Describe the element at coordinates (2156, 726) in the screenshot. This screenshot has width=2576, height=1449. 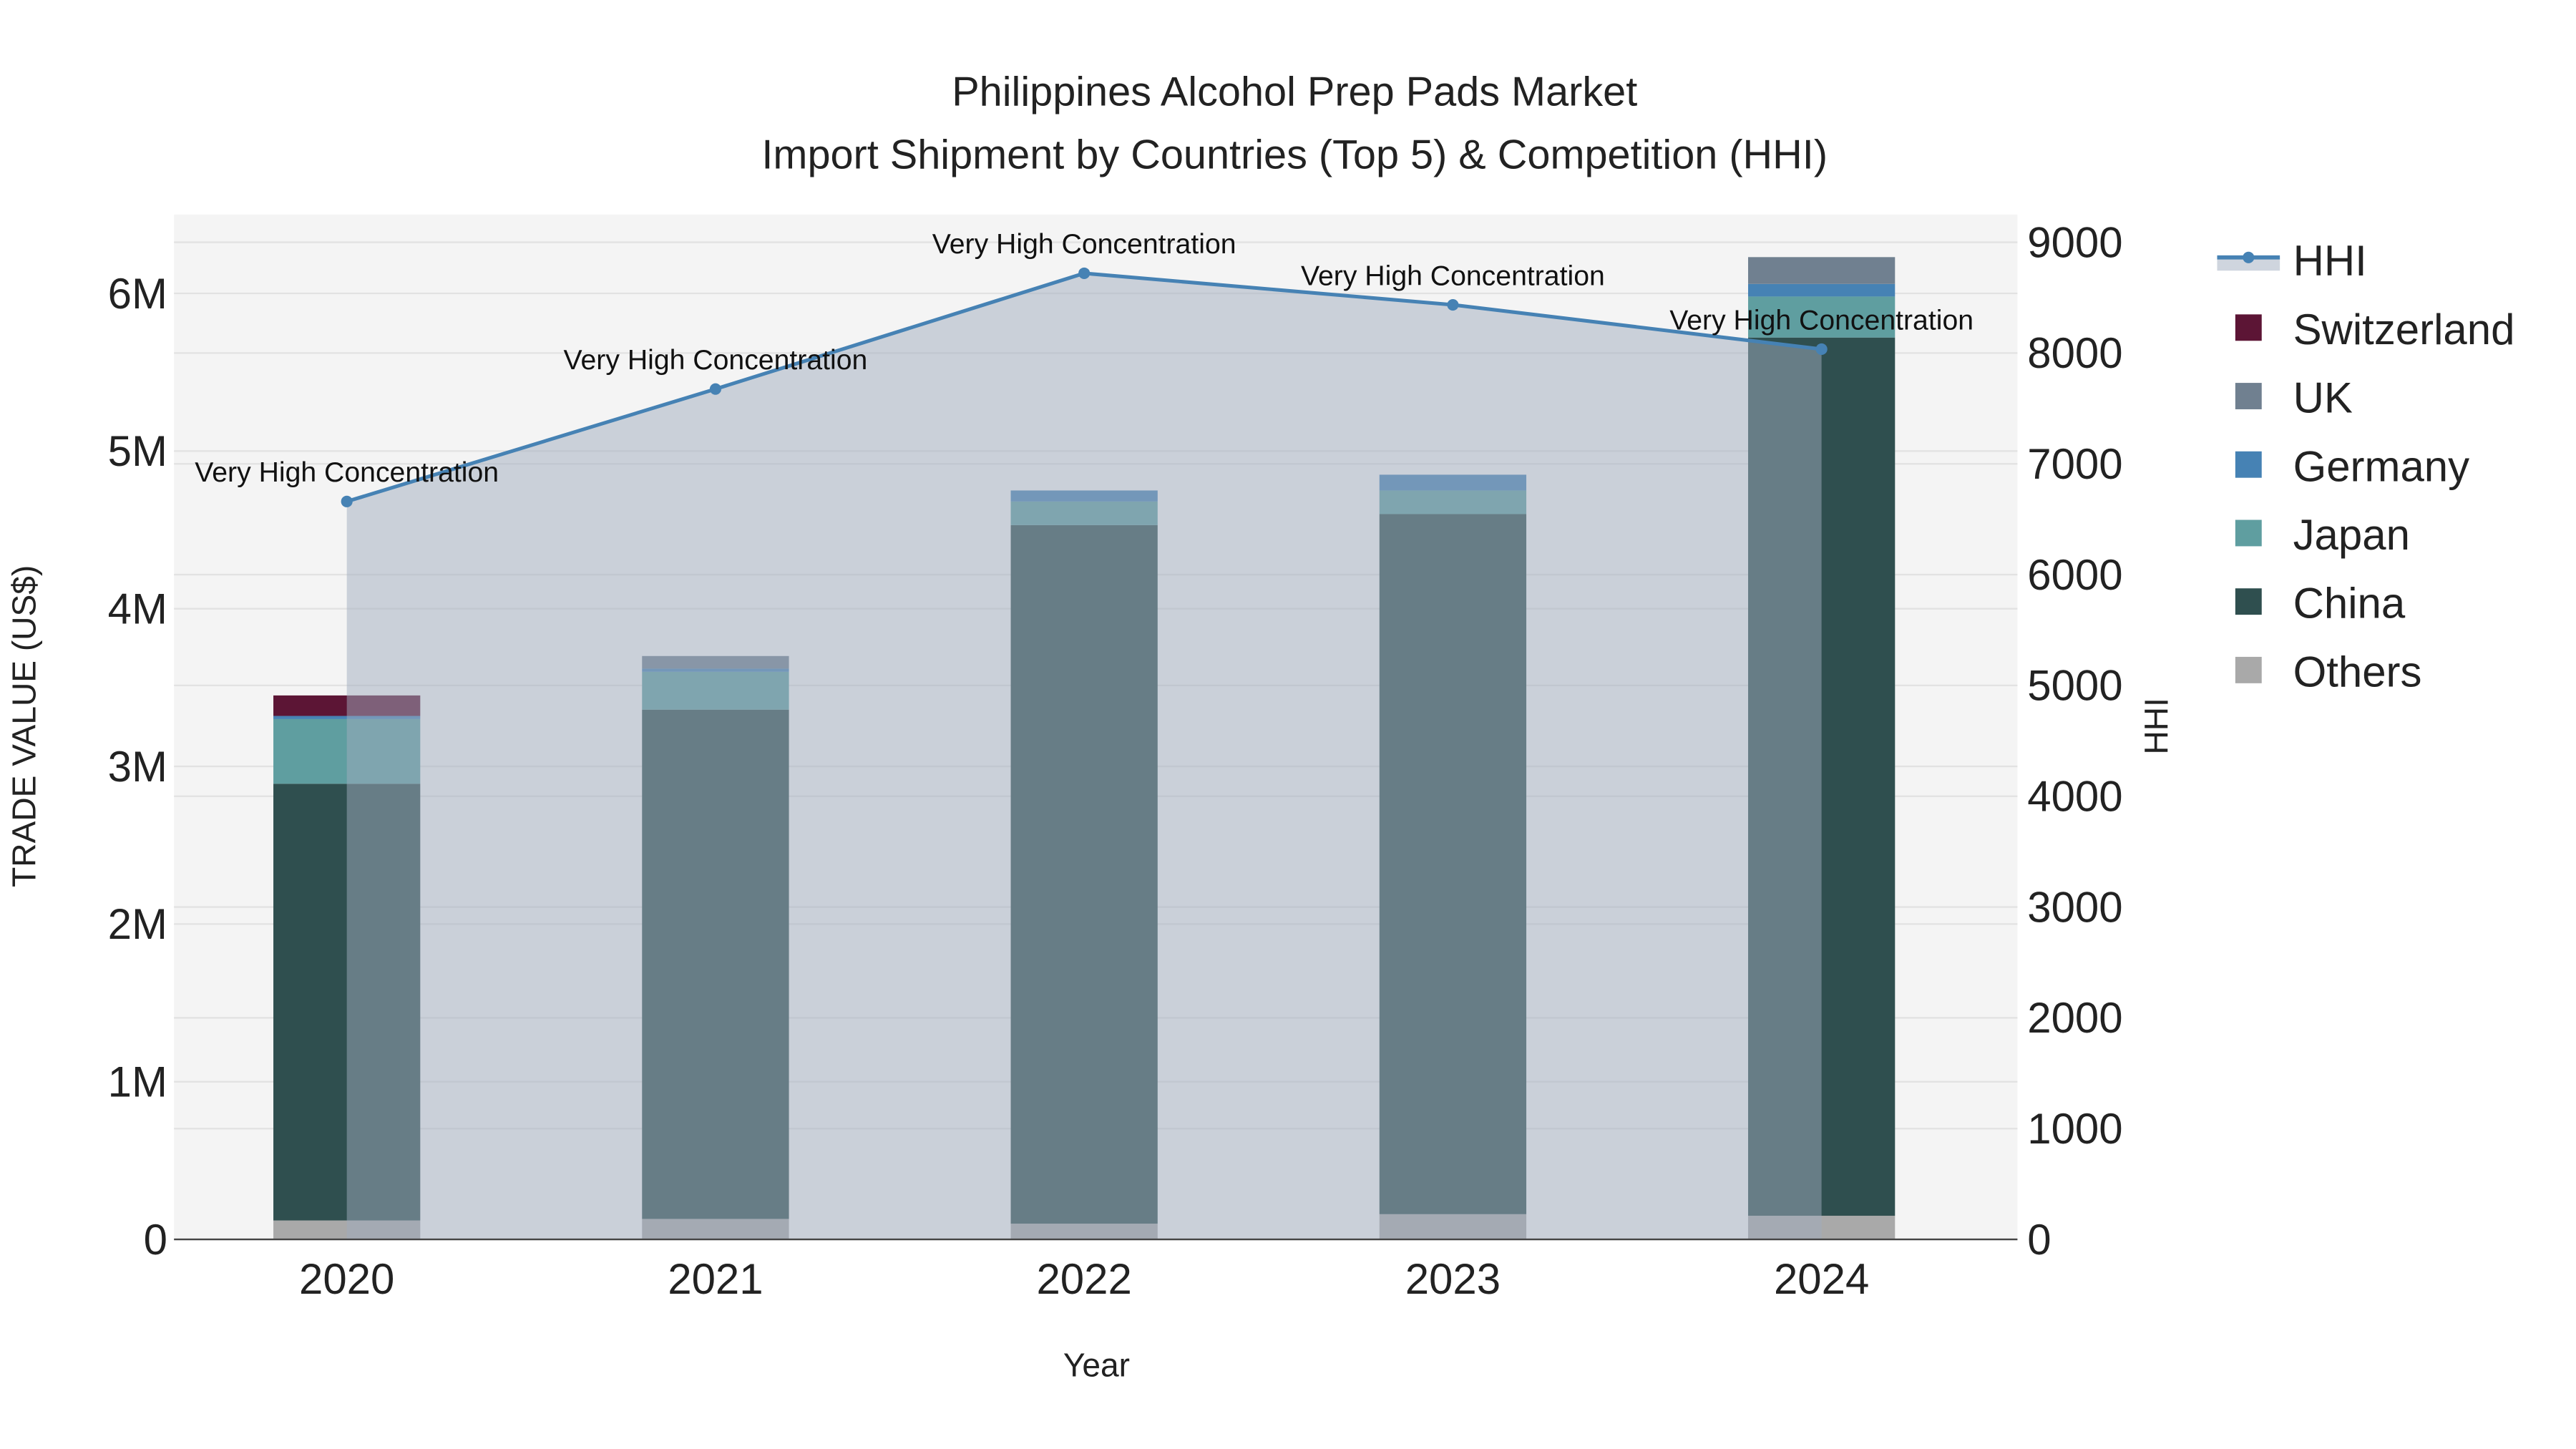
I see `y2-axis-label: HHI` at that location.